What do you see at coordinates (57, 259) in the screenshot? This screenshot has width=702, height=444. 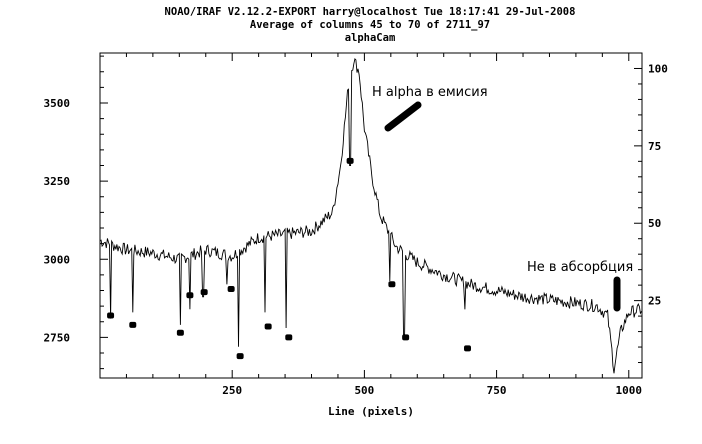 I see `y-tick-label: 3000` at bounding box center [57, 259].